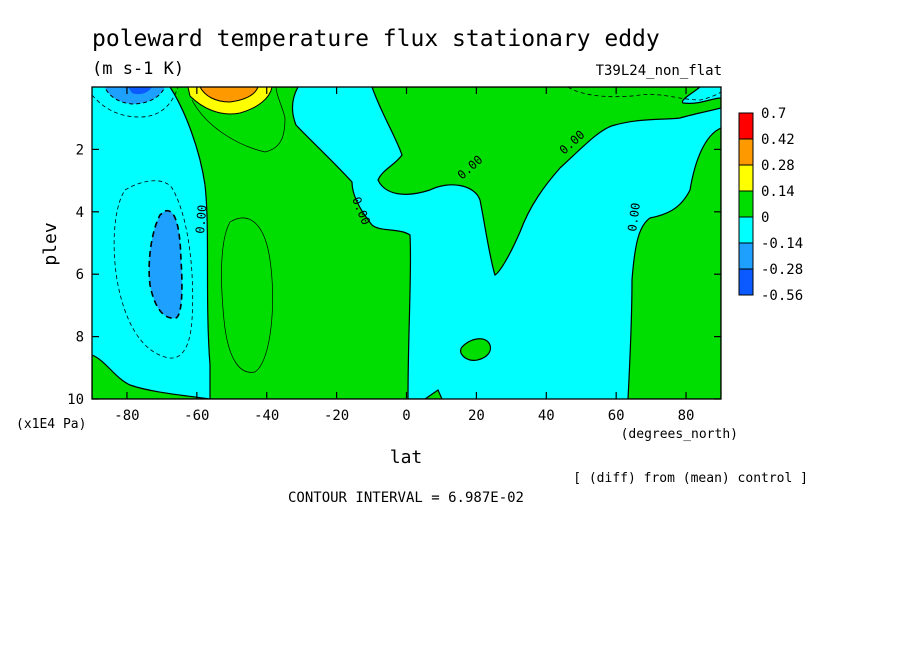 This screenshot has width=904, height=654. Describe the element at coordinates (406, 416) in the screenshot. I see `x-tick-label: 0` at that location.